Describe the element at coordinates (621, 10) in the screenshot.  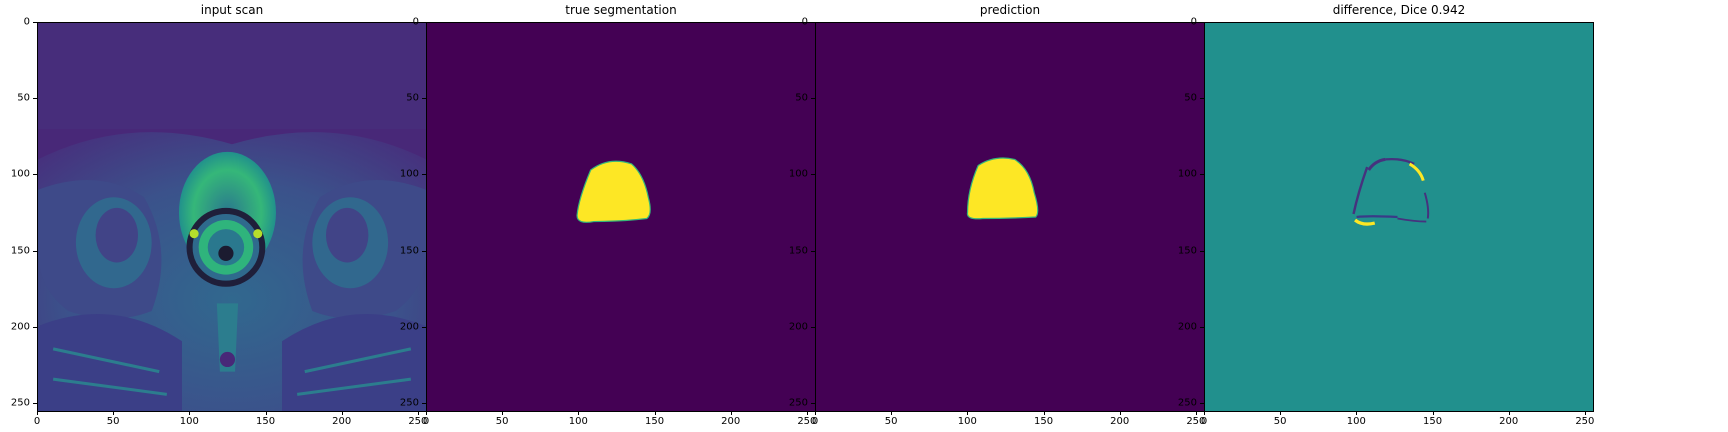
I see `panel-title: true segmentation` at that location.